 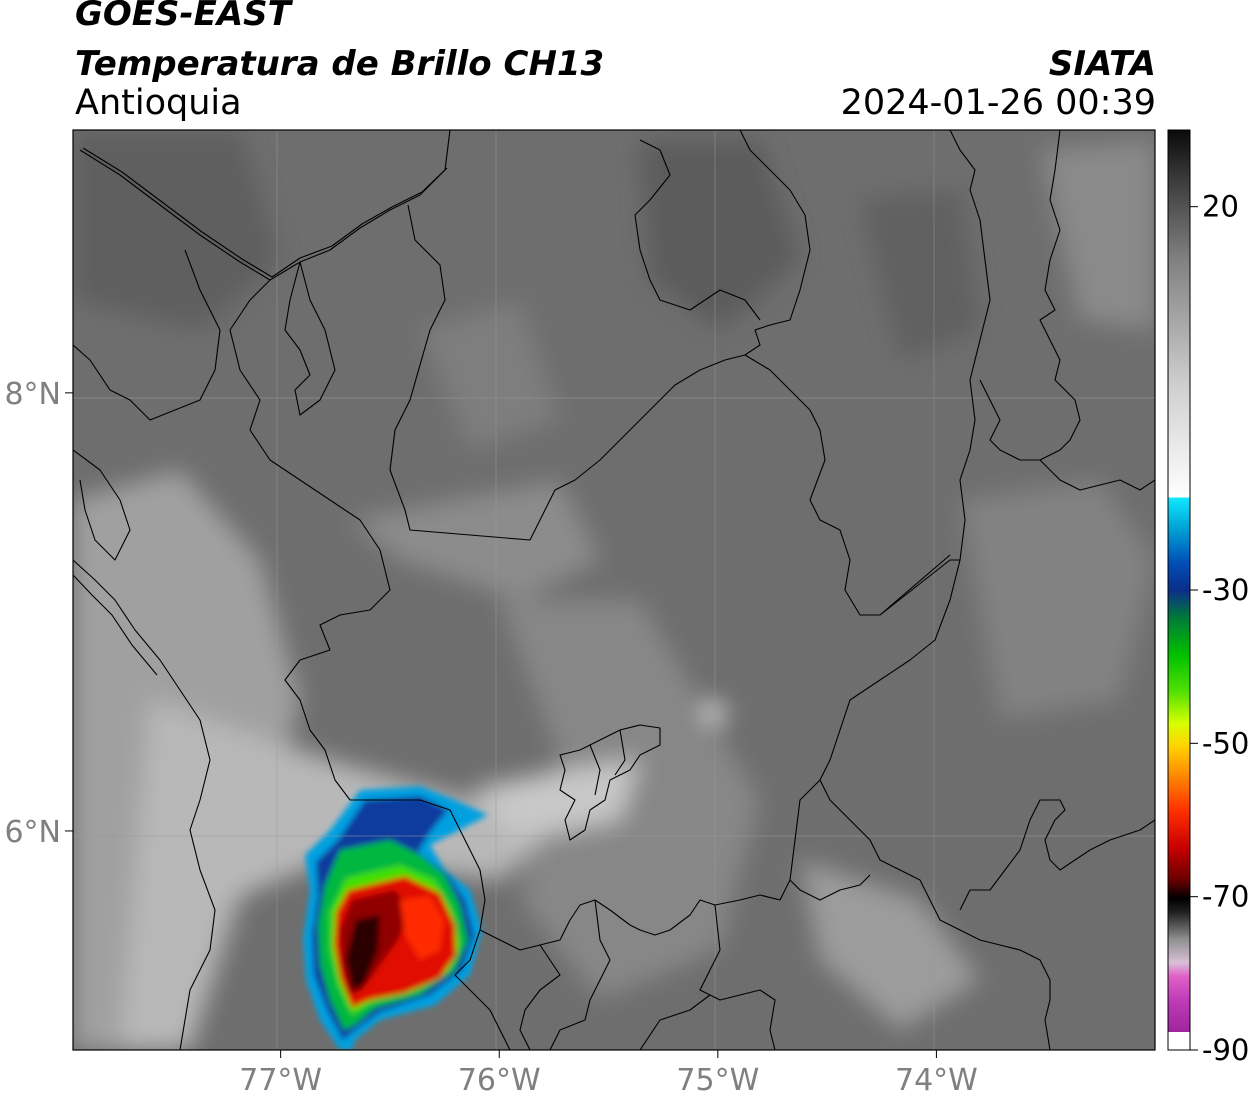 I want to click on longitude-tick-label: 75°W, so click(x=717, y=1080).